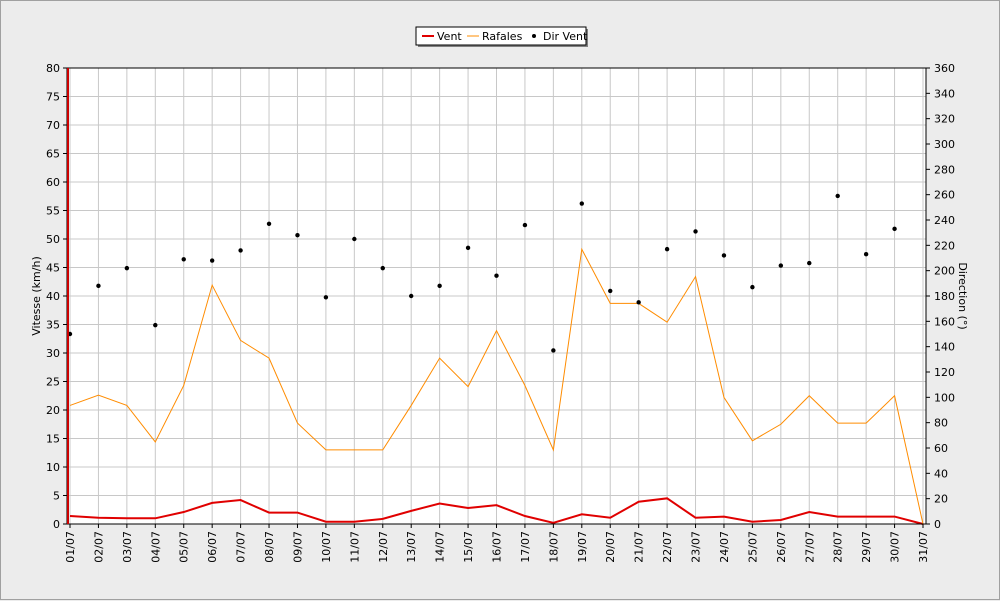 This screenshot has height=601, width=1000. I want to click on legend-label-dir-vent: Dir Vent, so click(565, 36).